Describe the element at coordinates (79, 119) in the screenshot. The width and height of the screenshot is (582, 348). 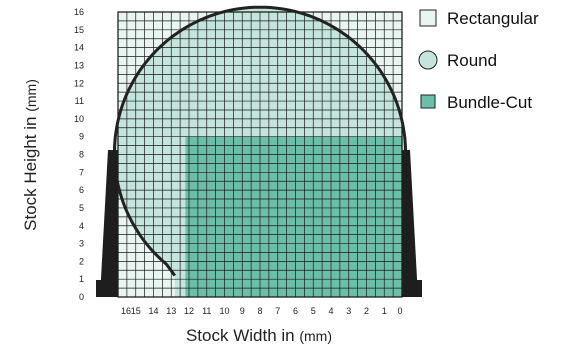
I see `y-tick-label: 10` at that location.